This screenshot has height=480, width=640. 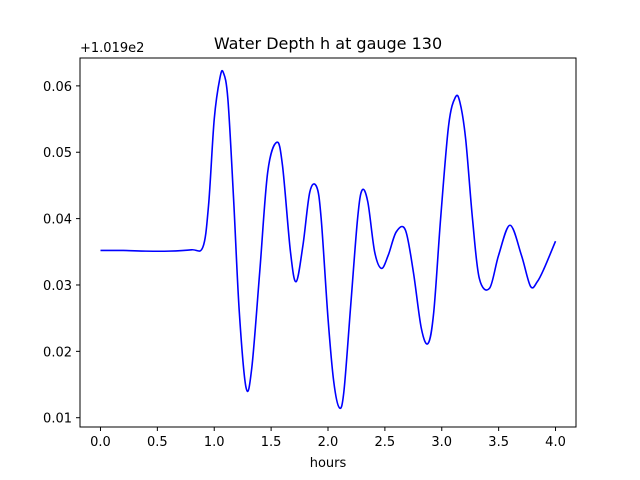 I want to click on y-axis-offset-label: +1.019e2, so click(x=112, y=48).